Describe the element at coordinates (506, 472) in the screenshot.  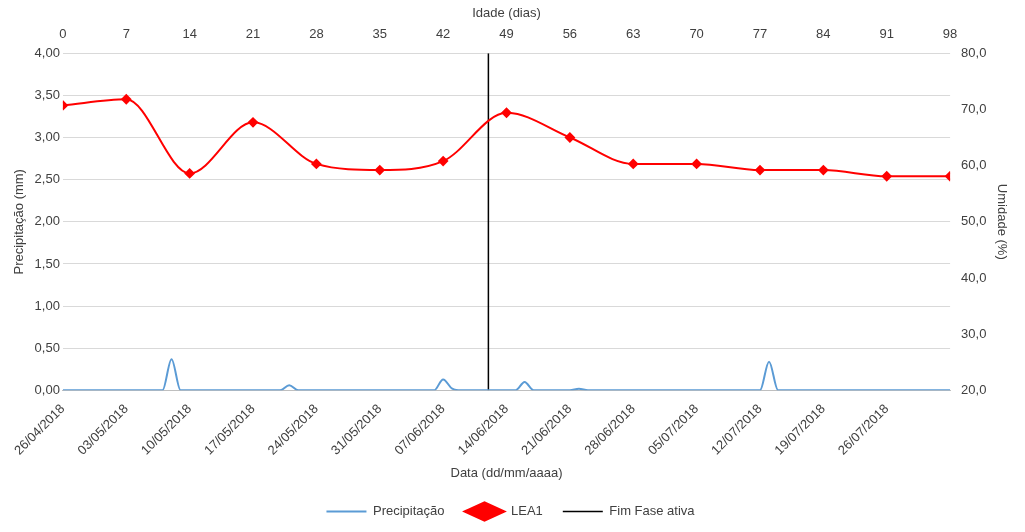
I see `x-axis-title: Data (dd/mm/aaaa)` at that location.